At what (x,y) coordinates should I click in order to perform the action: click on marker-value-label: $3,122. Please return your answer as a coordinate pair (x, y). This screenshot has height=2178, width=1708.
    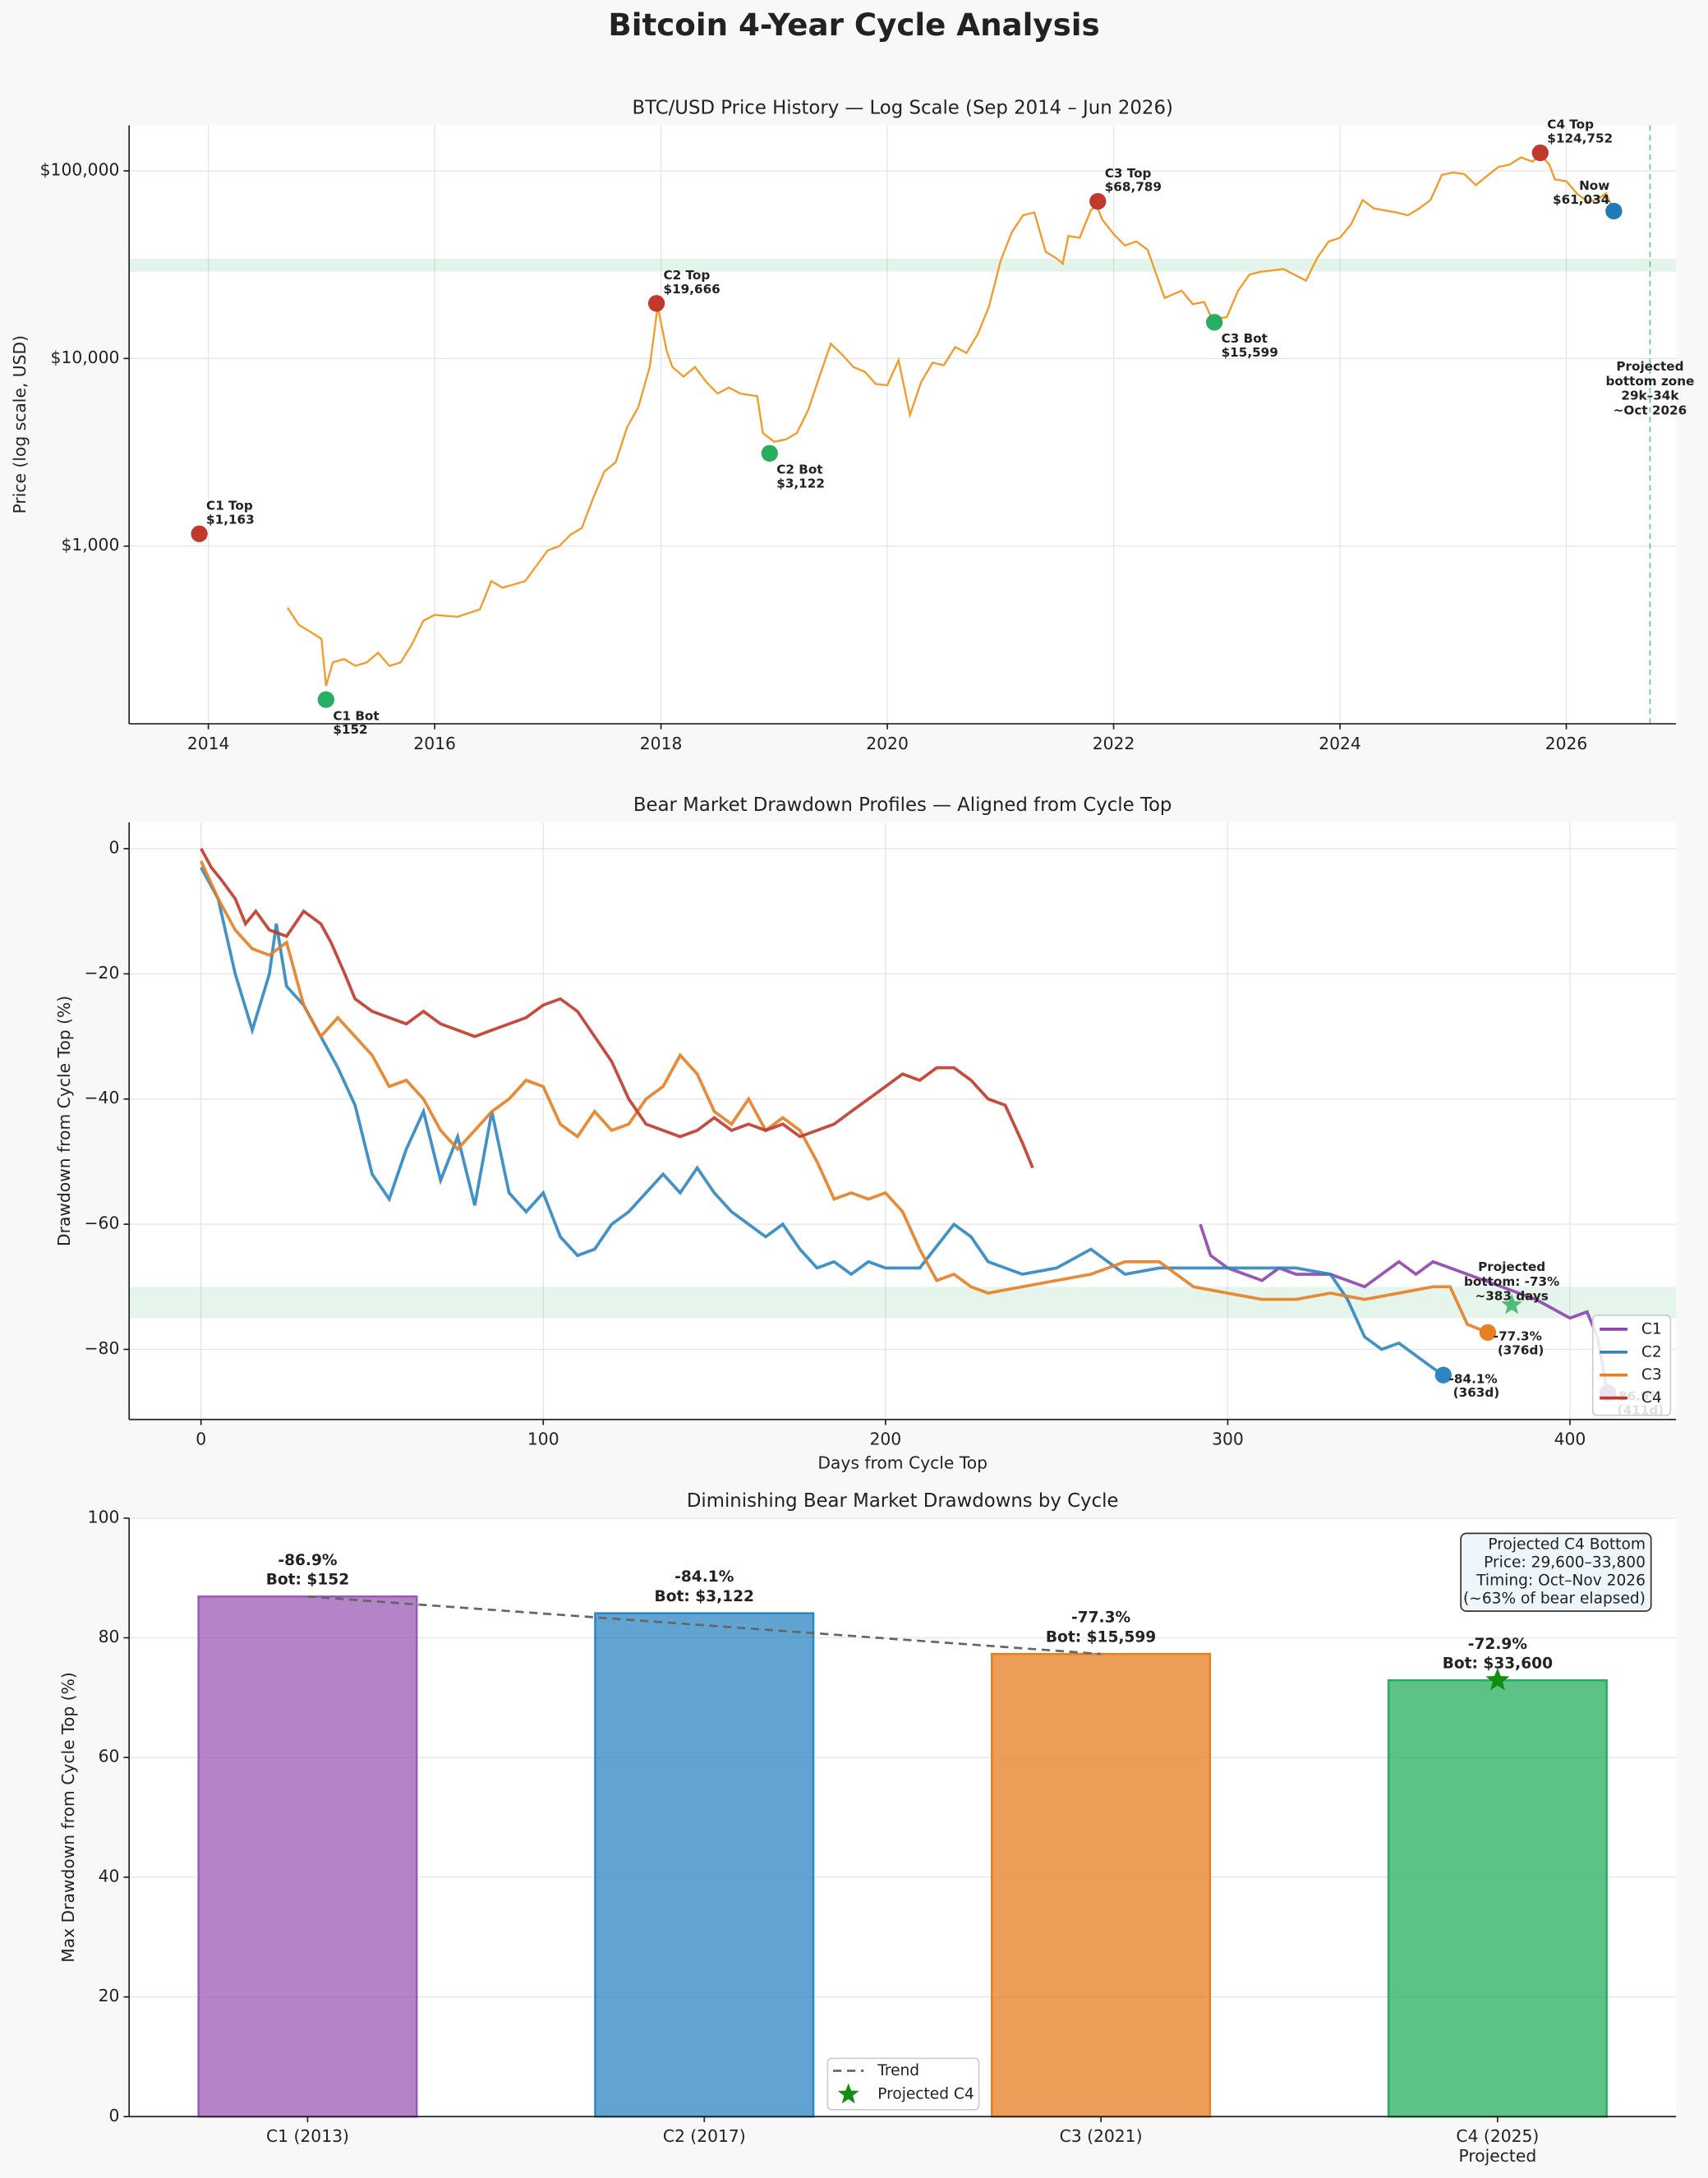
    Looking at the image, I should click on (800, 483).